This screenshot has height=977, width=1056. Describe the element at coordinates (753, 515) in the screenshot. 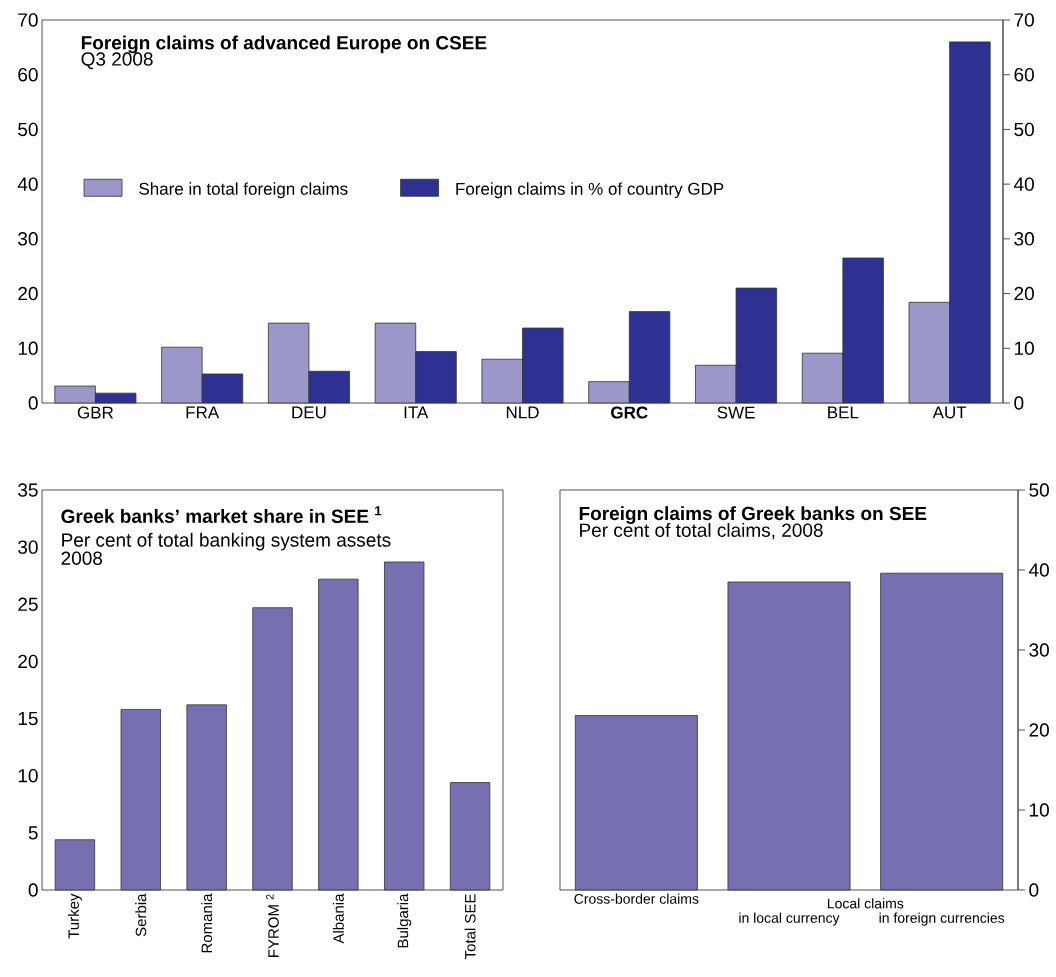

I see `text: Foreign claims of Greek banks on SEE` at that location.